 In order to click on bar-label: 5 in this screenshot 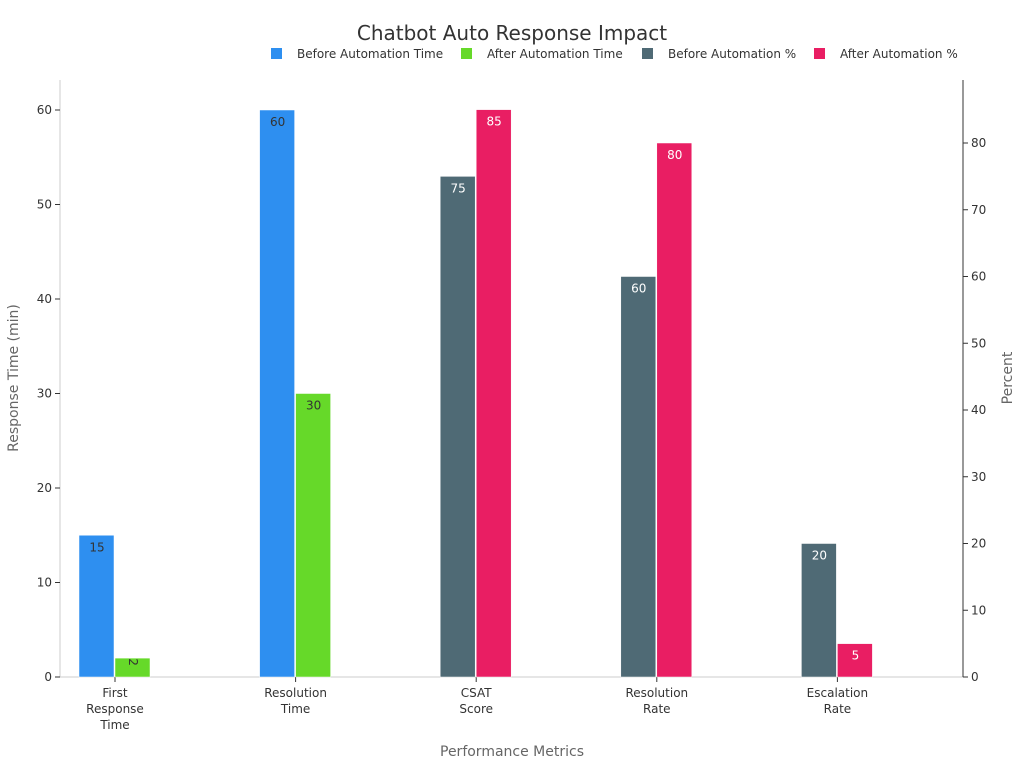, I will do `click(856, 656)`.